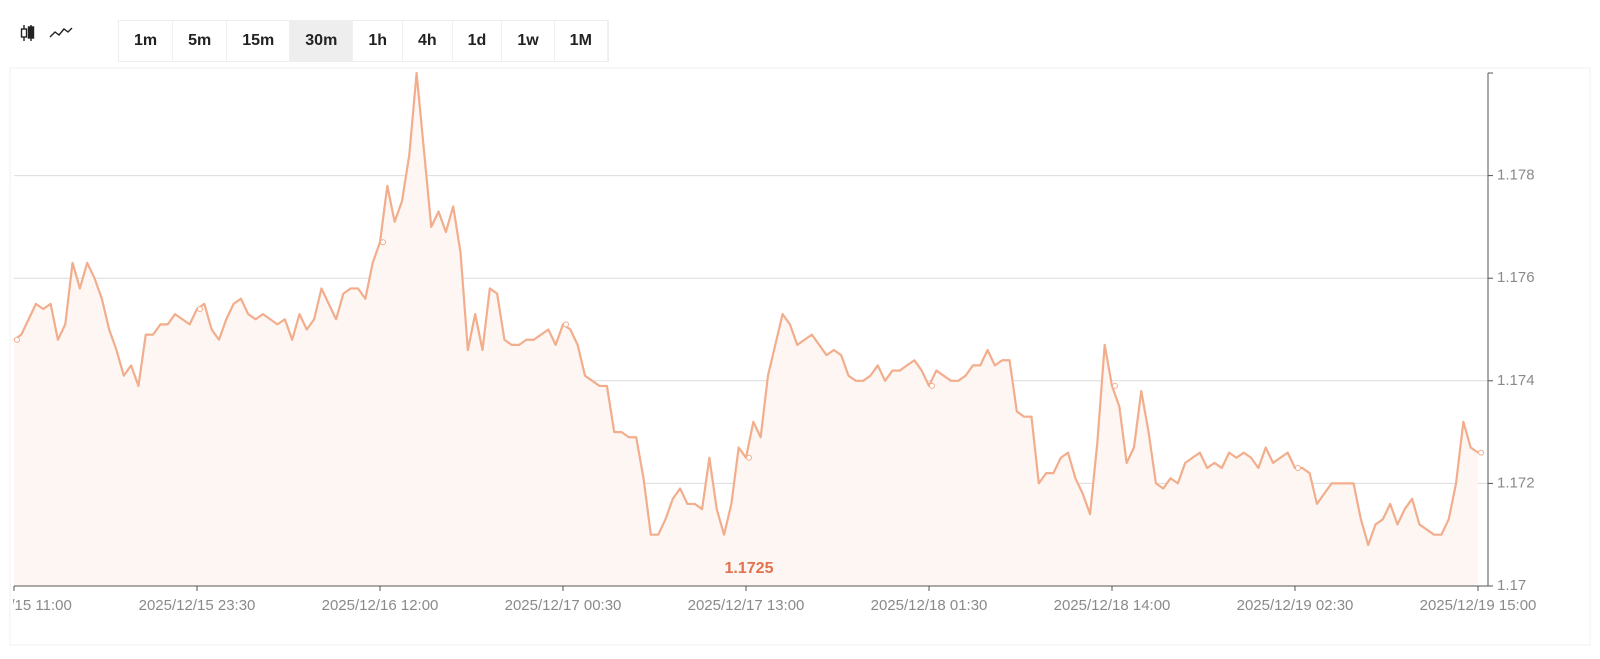  Describe the element at coordinates (563, 605) in the screenshot. I see `x-tick-label: 2025/12/17 00:30` at that location.